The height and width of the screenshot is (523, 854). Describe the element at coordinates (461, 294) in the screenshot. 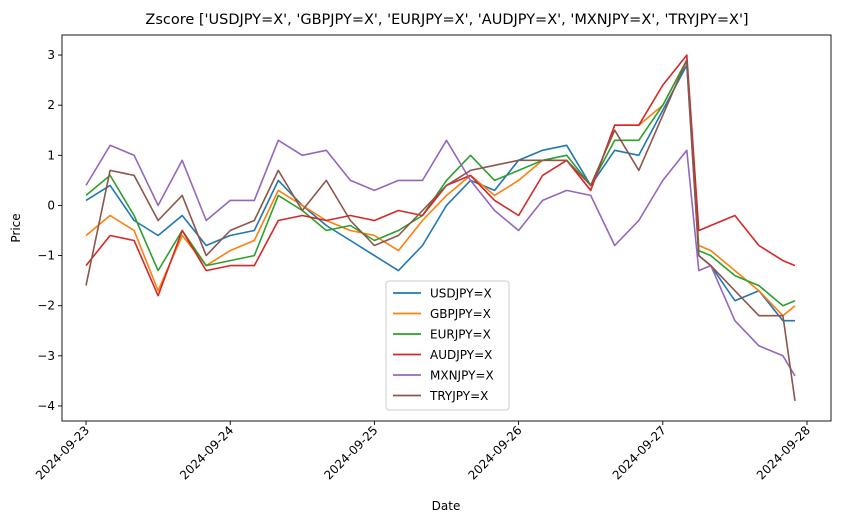

I see `legend-label: USDJPY=X` at that location.